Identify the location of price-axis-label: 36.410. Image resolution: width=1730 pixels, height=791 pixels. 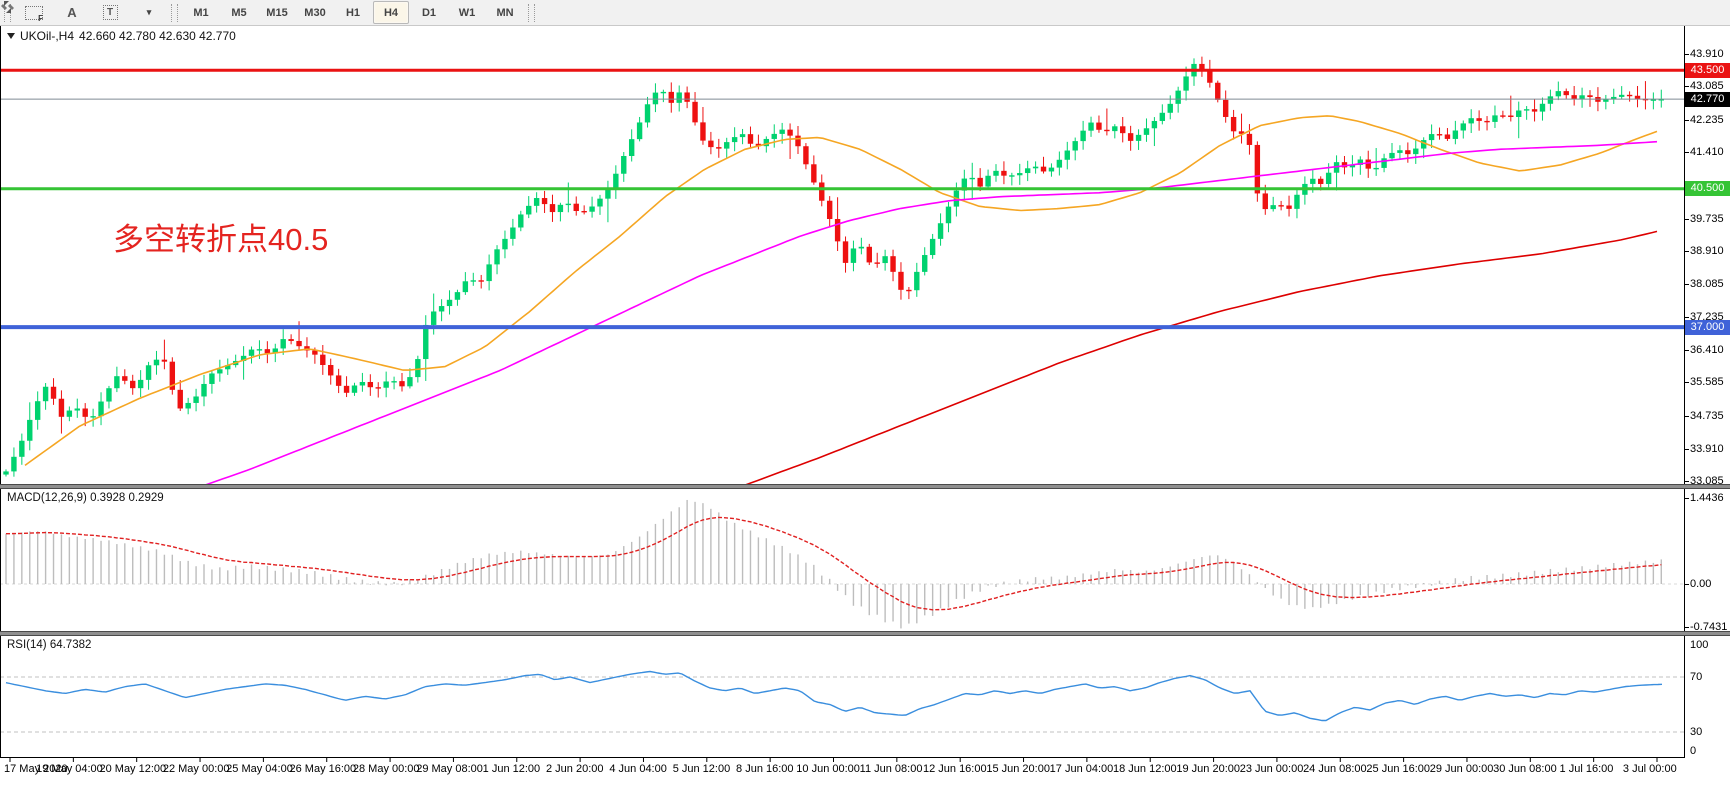
(1707, 349).